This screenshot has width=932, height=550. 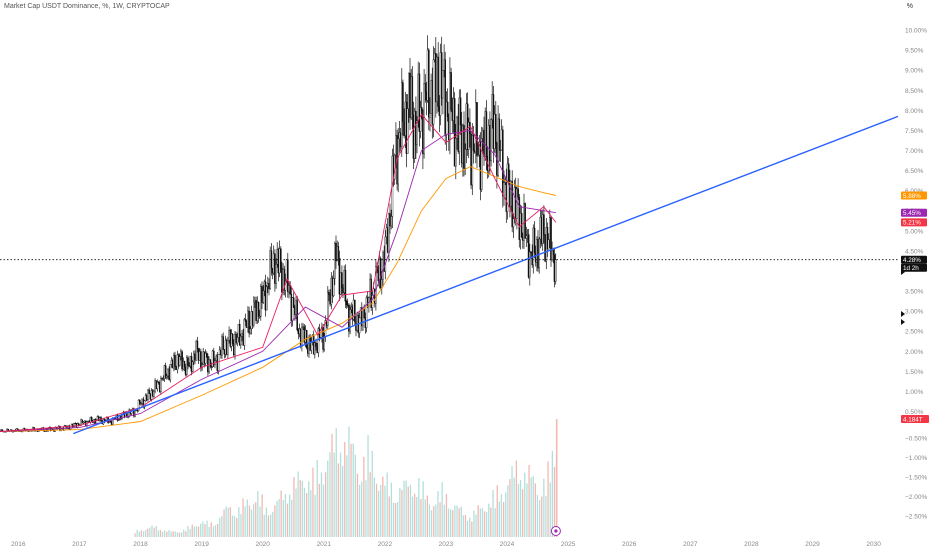 I want to click on y-tick-label: 7.00%, so click(x=914, y=151).